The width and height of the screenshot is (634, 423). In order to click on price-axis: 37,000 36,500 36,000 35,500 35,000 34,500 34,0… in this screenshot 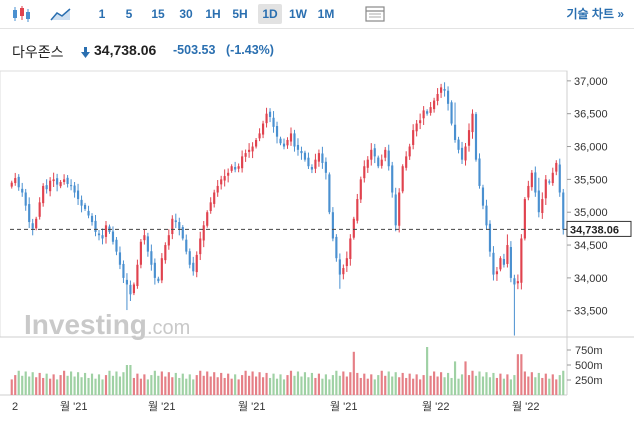, I will do `click(587, 197)`.